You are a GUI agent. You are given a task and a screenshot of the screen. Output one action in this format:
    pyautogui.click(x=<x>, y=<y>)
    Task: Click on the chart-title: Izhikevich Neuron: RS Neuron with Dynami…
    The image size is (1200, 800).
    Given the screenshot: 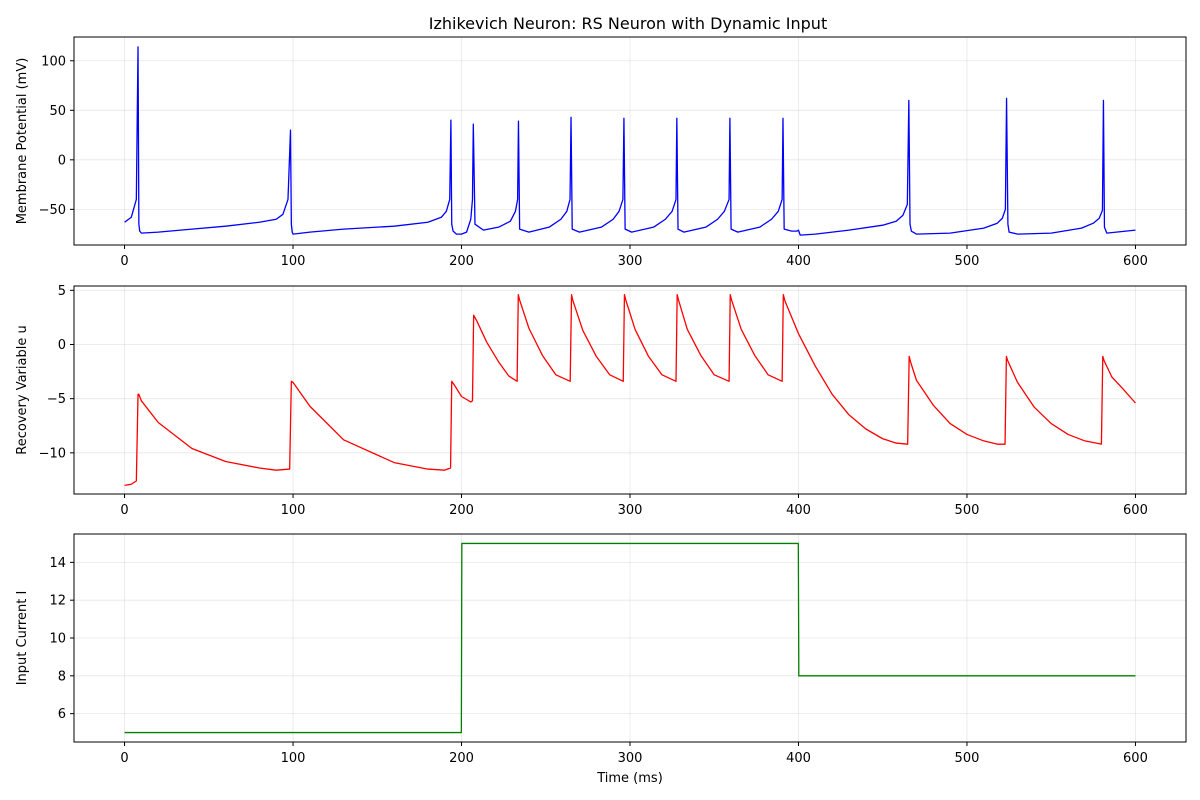 What is the action you would take?
    pyautogui.click(x=628, y=23)
    